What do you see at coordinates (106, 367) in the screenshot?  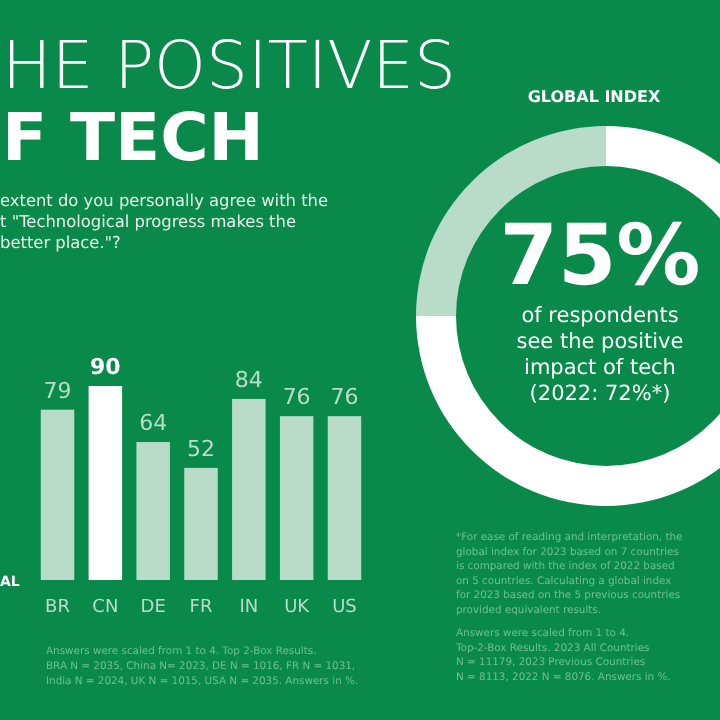 I see `data-label: 90` at bounding box center [106, 367].